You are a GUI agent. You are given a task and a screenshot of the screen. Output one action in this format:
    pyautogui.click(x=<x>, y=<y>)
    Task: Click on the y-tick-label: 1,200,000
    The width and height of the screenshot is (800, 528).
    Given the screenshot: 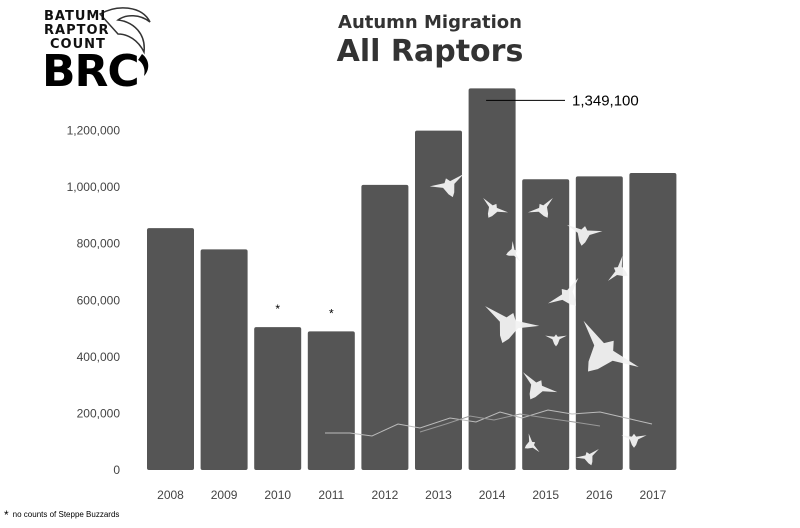 What is the action you would take?
    pyautogui.click(x=94, y=131)
    